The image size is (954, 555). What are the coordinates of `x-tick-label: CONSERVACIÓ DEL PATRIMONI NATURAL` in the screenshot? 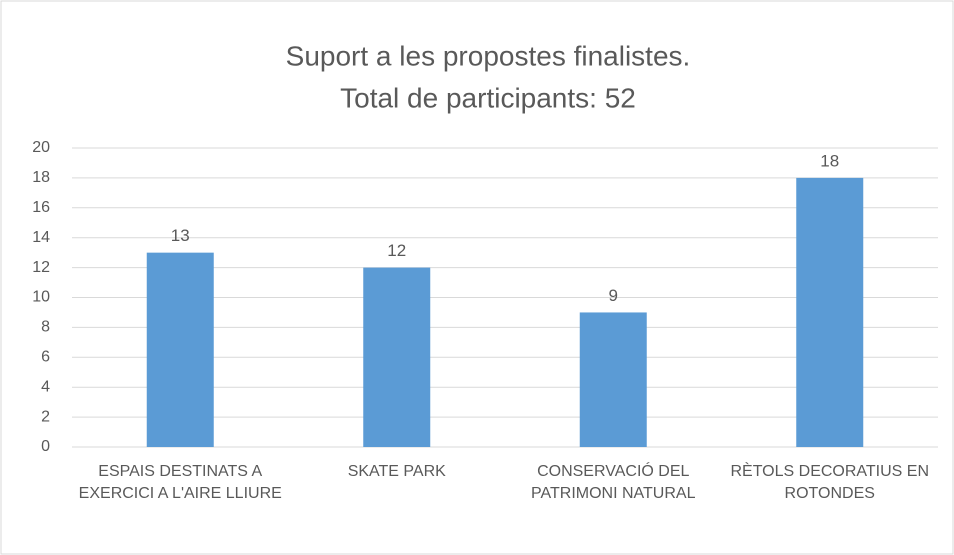 It's located at (613, 482).